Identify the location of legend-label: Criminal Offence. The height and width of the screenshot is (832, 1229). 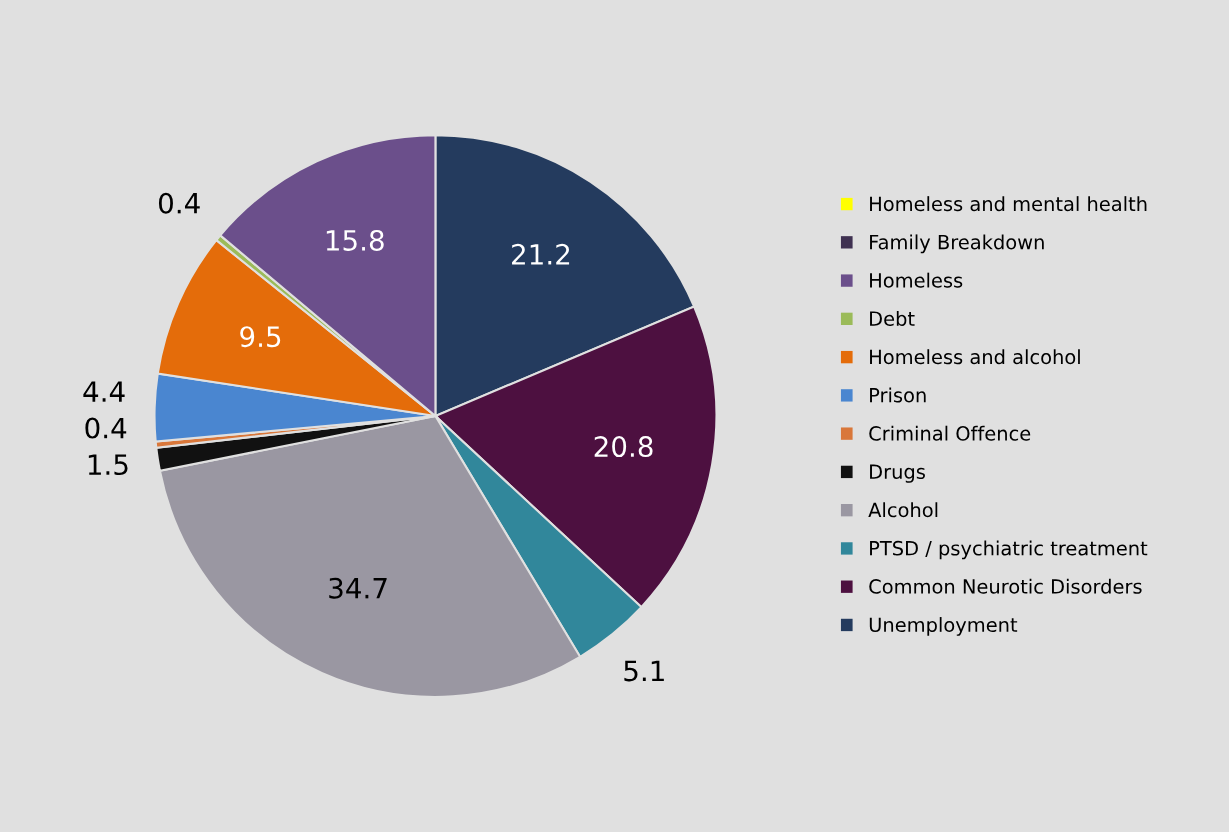
(950, 433).